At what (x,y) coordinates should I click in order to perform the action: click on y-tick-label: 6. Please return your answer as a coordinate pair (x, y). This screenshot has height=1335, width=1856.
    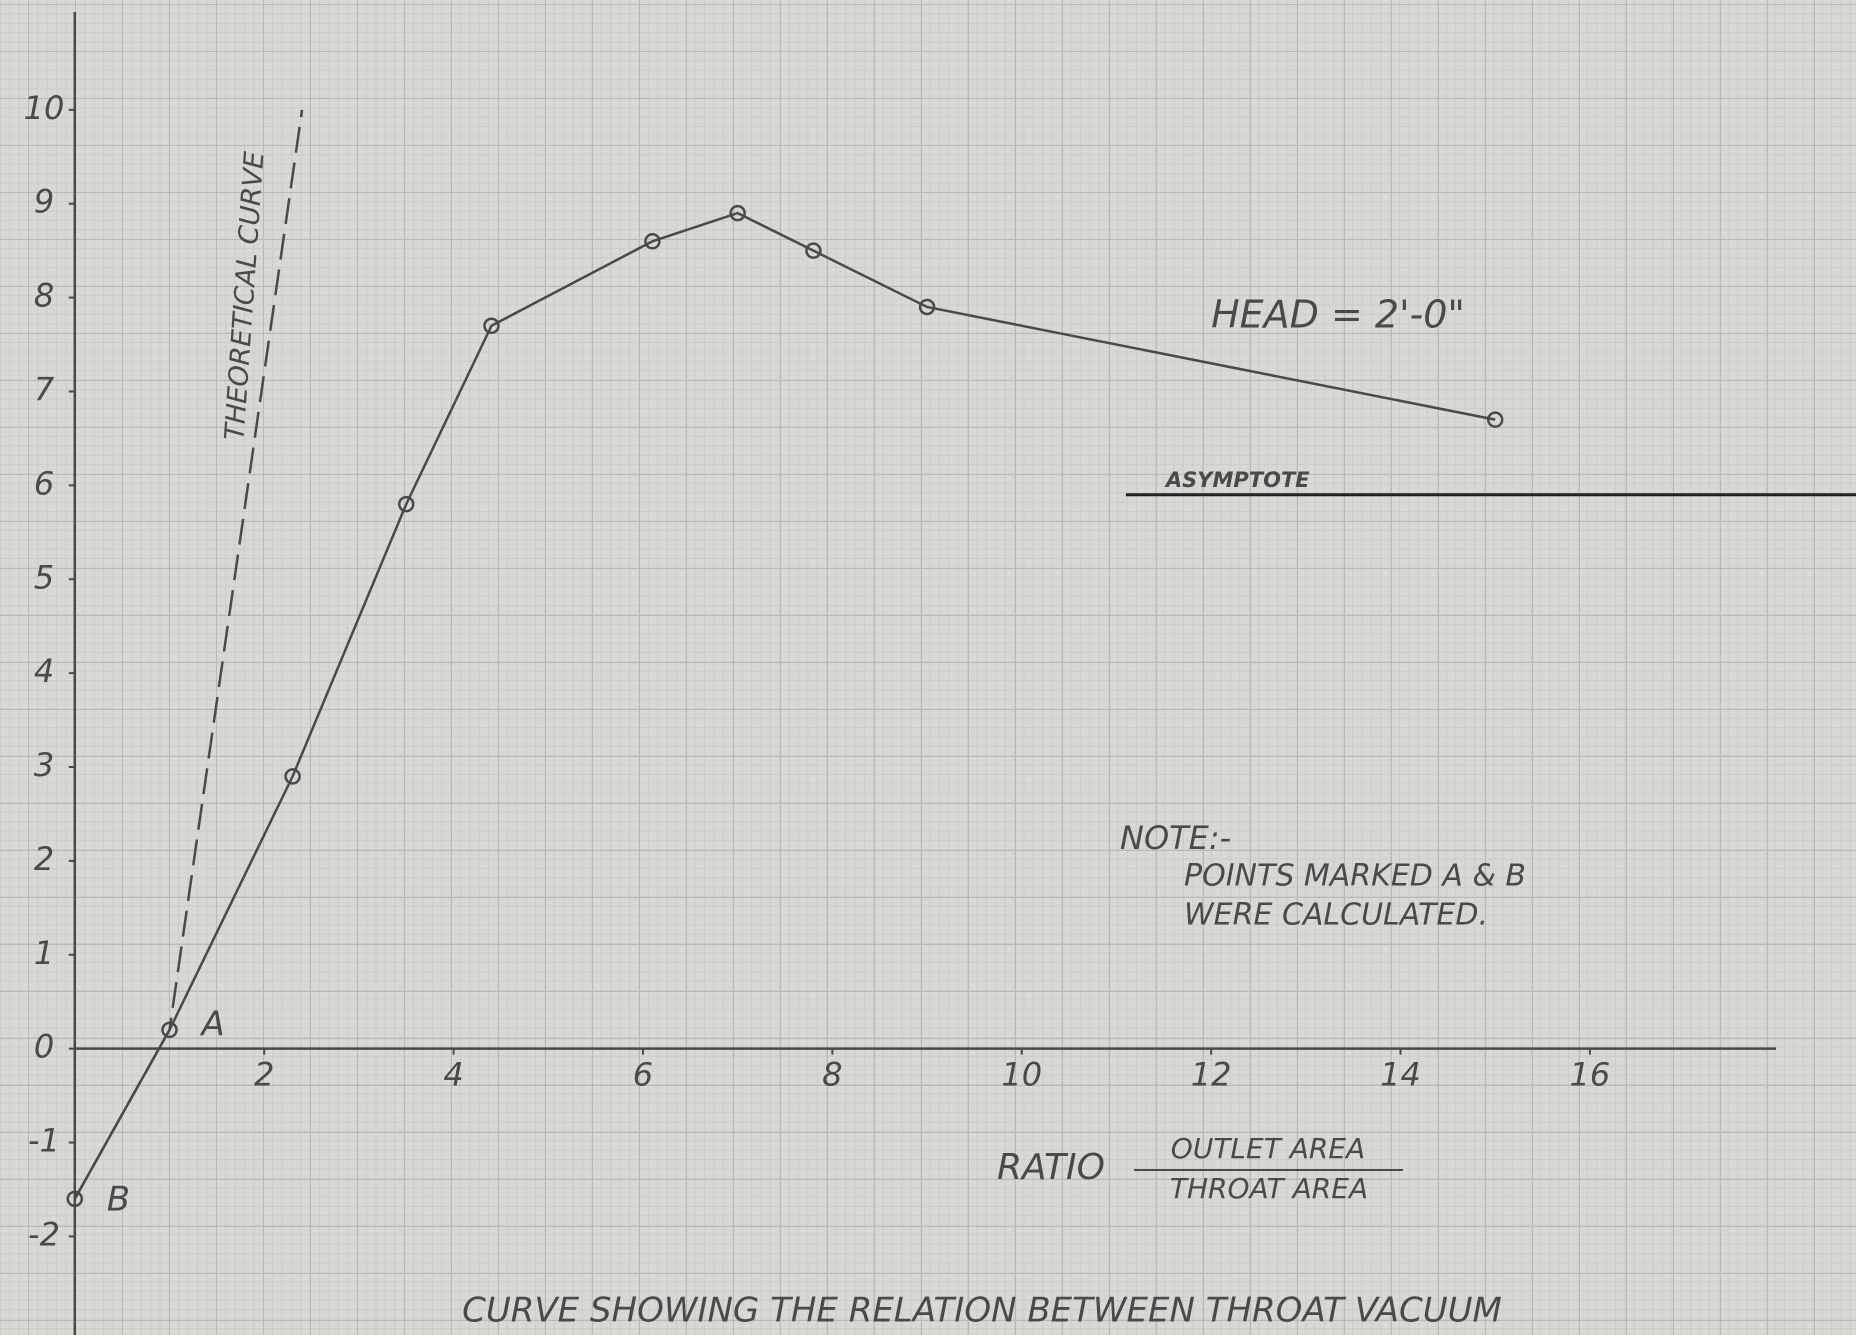
    Looking at the image, I should click on (44, 483).